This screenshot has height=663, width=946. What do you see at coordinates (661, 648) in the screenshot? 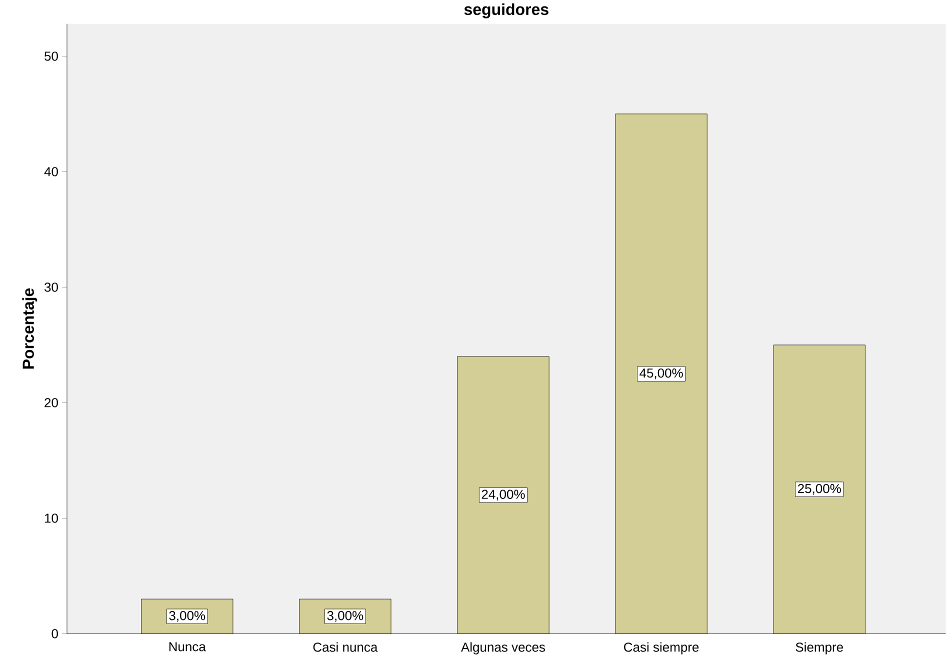
I see `x-tick-label: Casi siempre` at bounding box center [661, 648].